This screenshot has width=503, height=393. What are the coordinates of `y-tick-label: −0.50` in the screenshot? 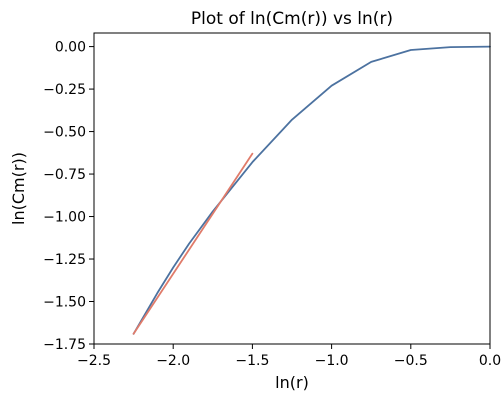 It's located at (64, 133).